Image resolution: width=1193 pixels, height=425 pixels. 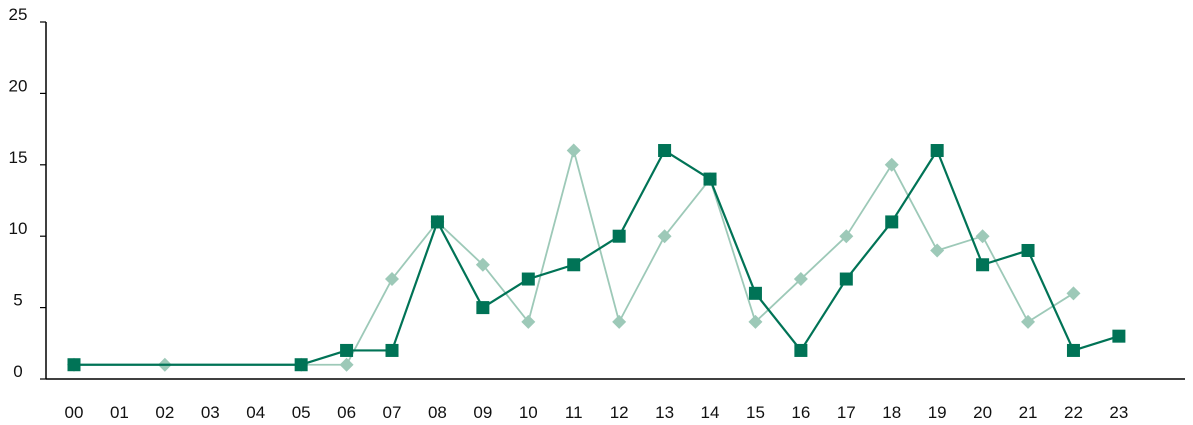 I want to click on x-tick-label: 06, so click(x=346, y=412).